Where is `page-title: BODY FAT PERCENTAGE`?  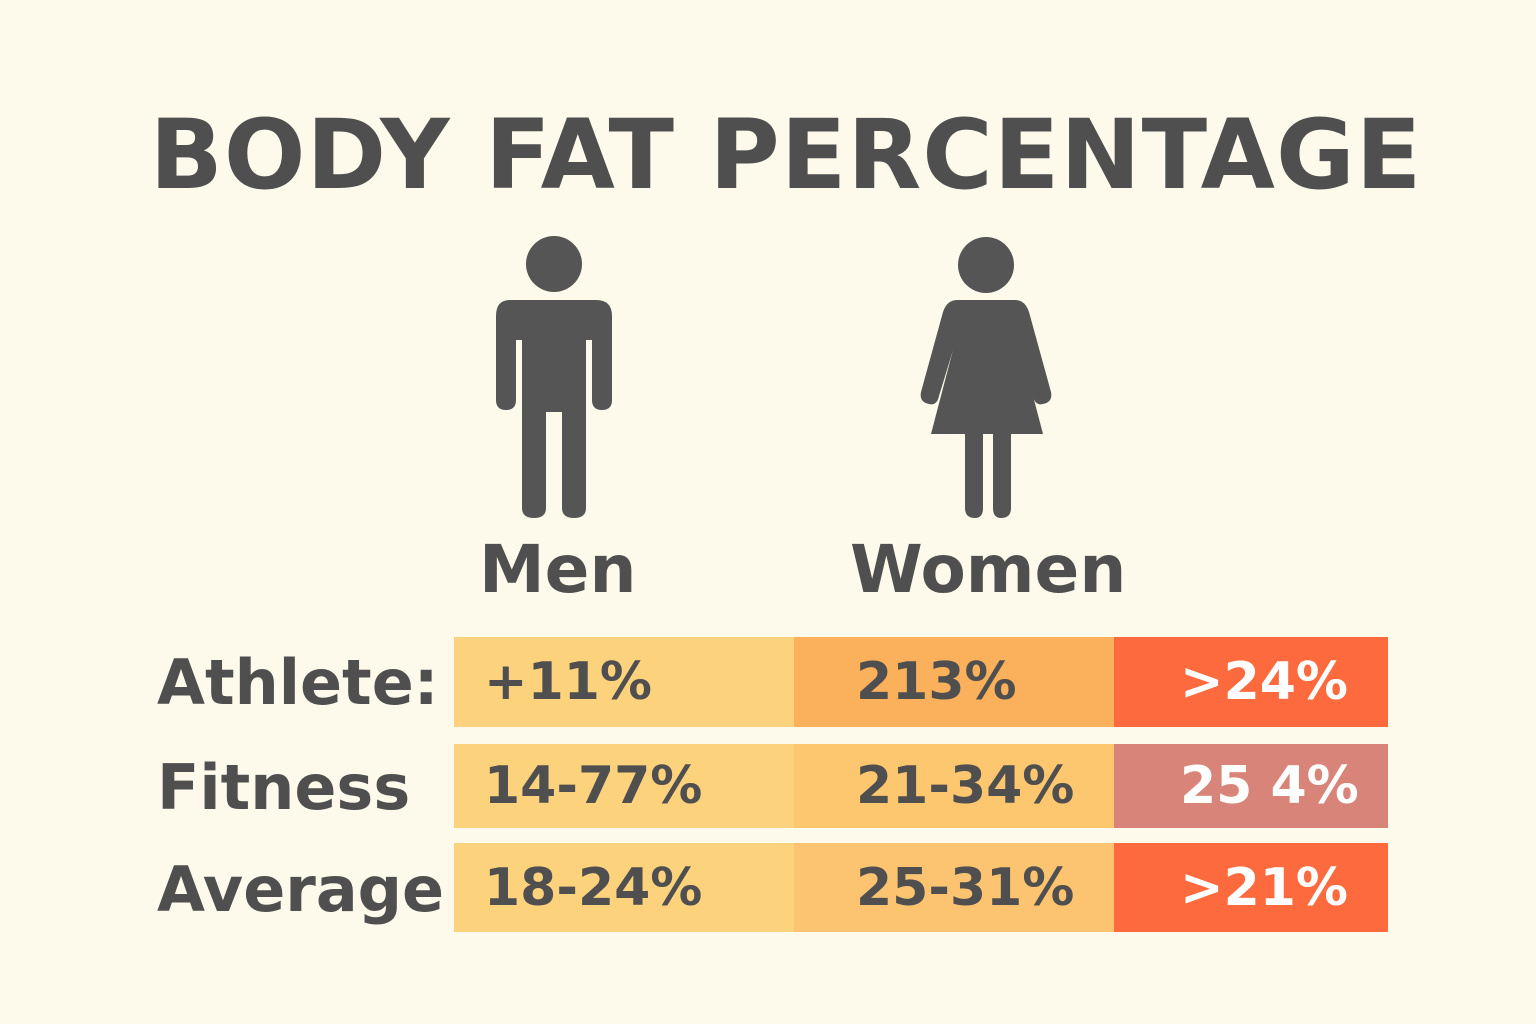 page-title: BODY FAT PERCENTAGE is located at coordinates (786, 155).